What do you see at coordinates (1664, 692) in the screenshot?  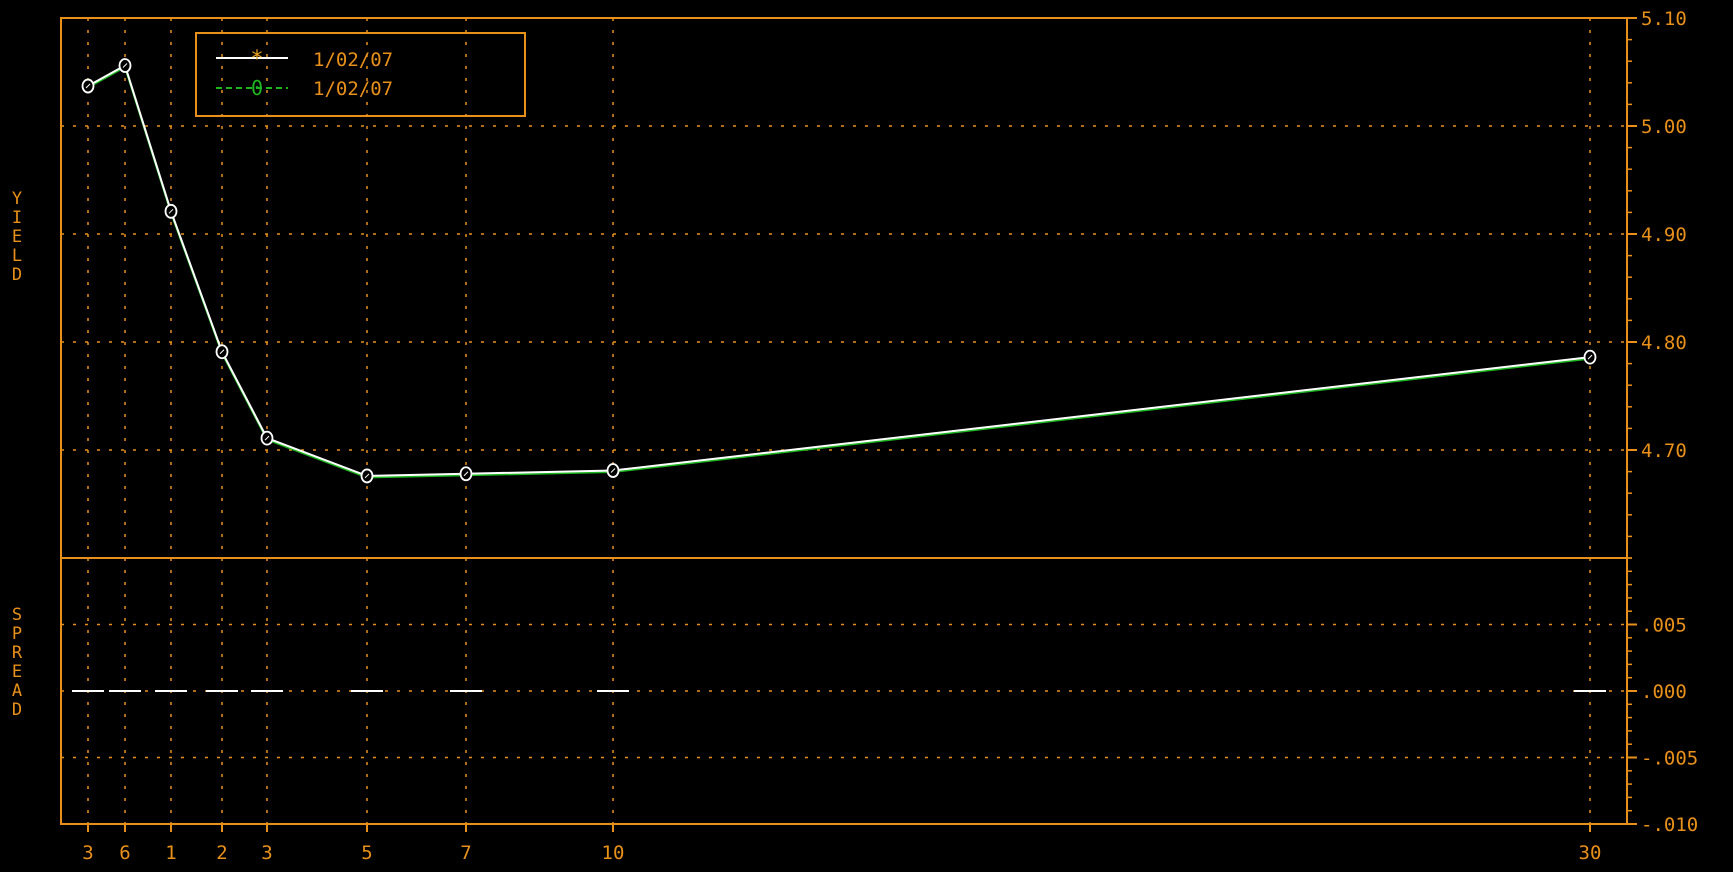 I see `y-tick-label-spread: .000` at bounding box center [1664, 692].